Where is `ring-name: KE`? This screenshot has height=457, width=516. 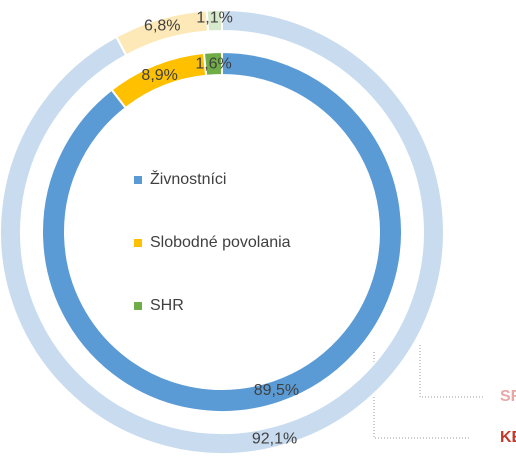
ring-name: KE is located at coordinates (508, 437).